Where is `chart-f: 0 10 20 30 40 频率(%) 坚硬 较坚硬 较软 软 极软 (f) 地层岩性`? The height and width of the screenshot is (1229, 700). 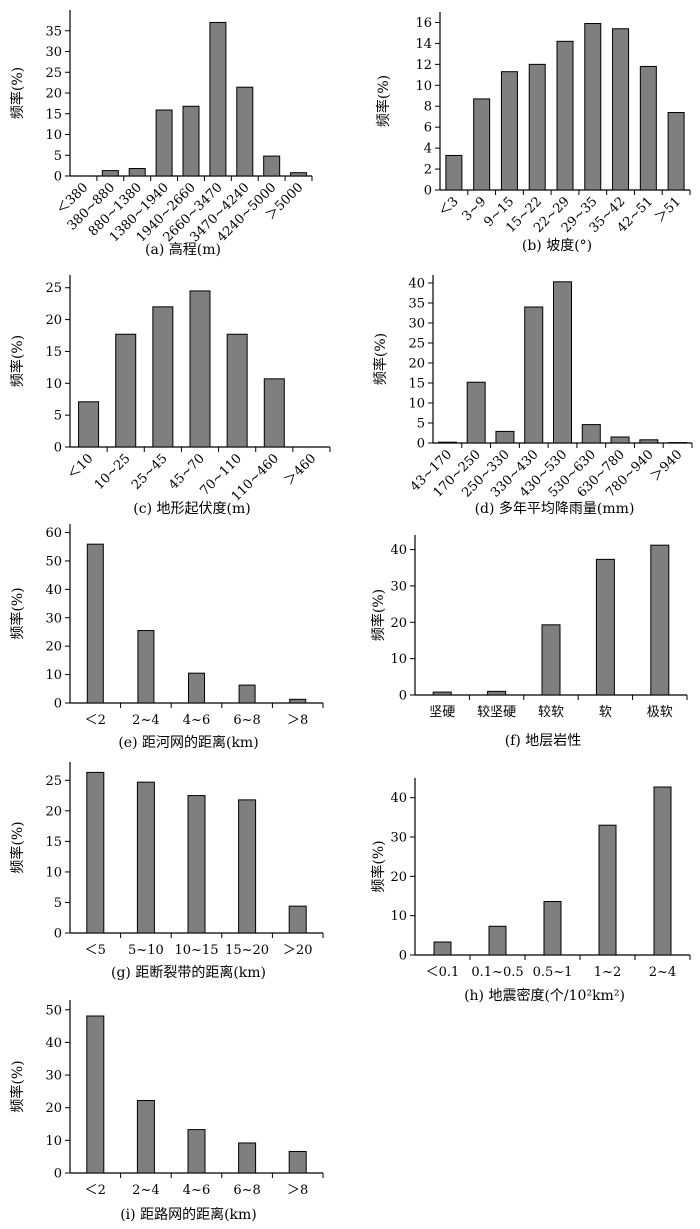 chart-f: 0 10 20 30 40 频率(%) 坚硬 较坚硬 较软 软 极软 (f) 地层岩性 is located at coordinates (529, 642).